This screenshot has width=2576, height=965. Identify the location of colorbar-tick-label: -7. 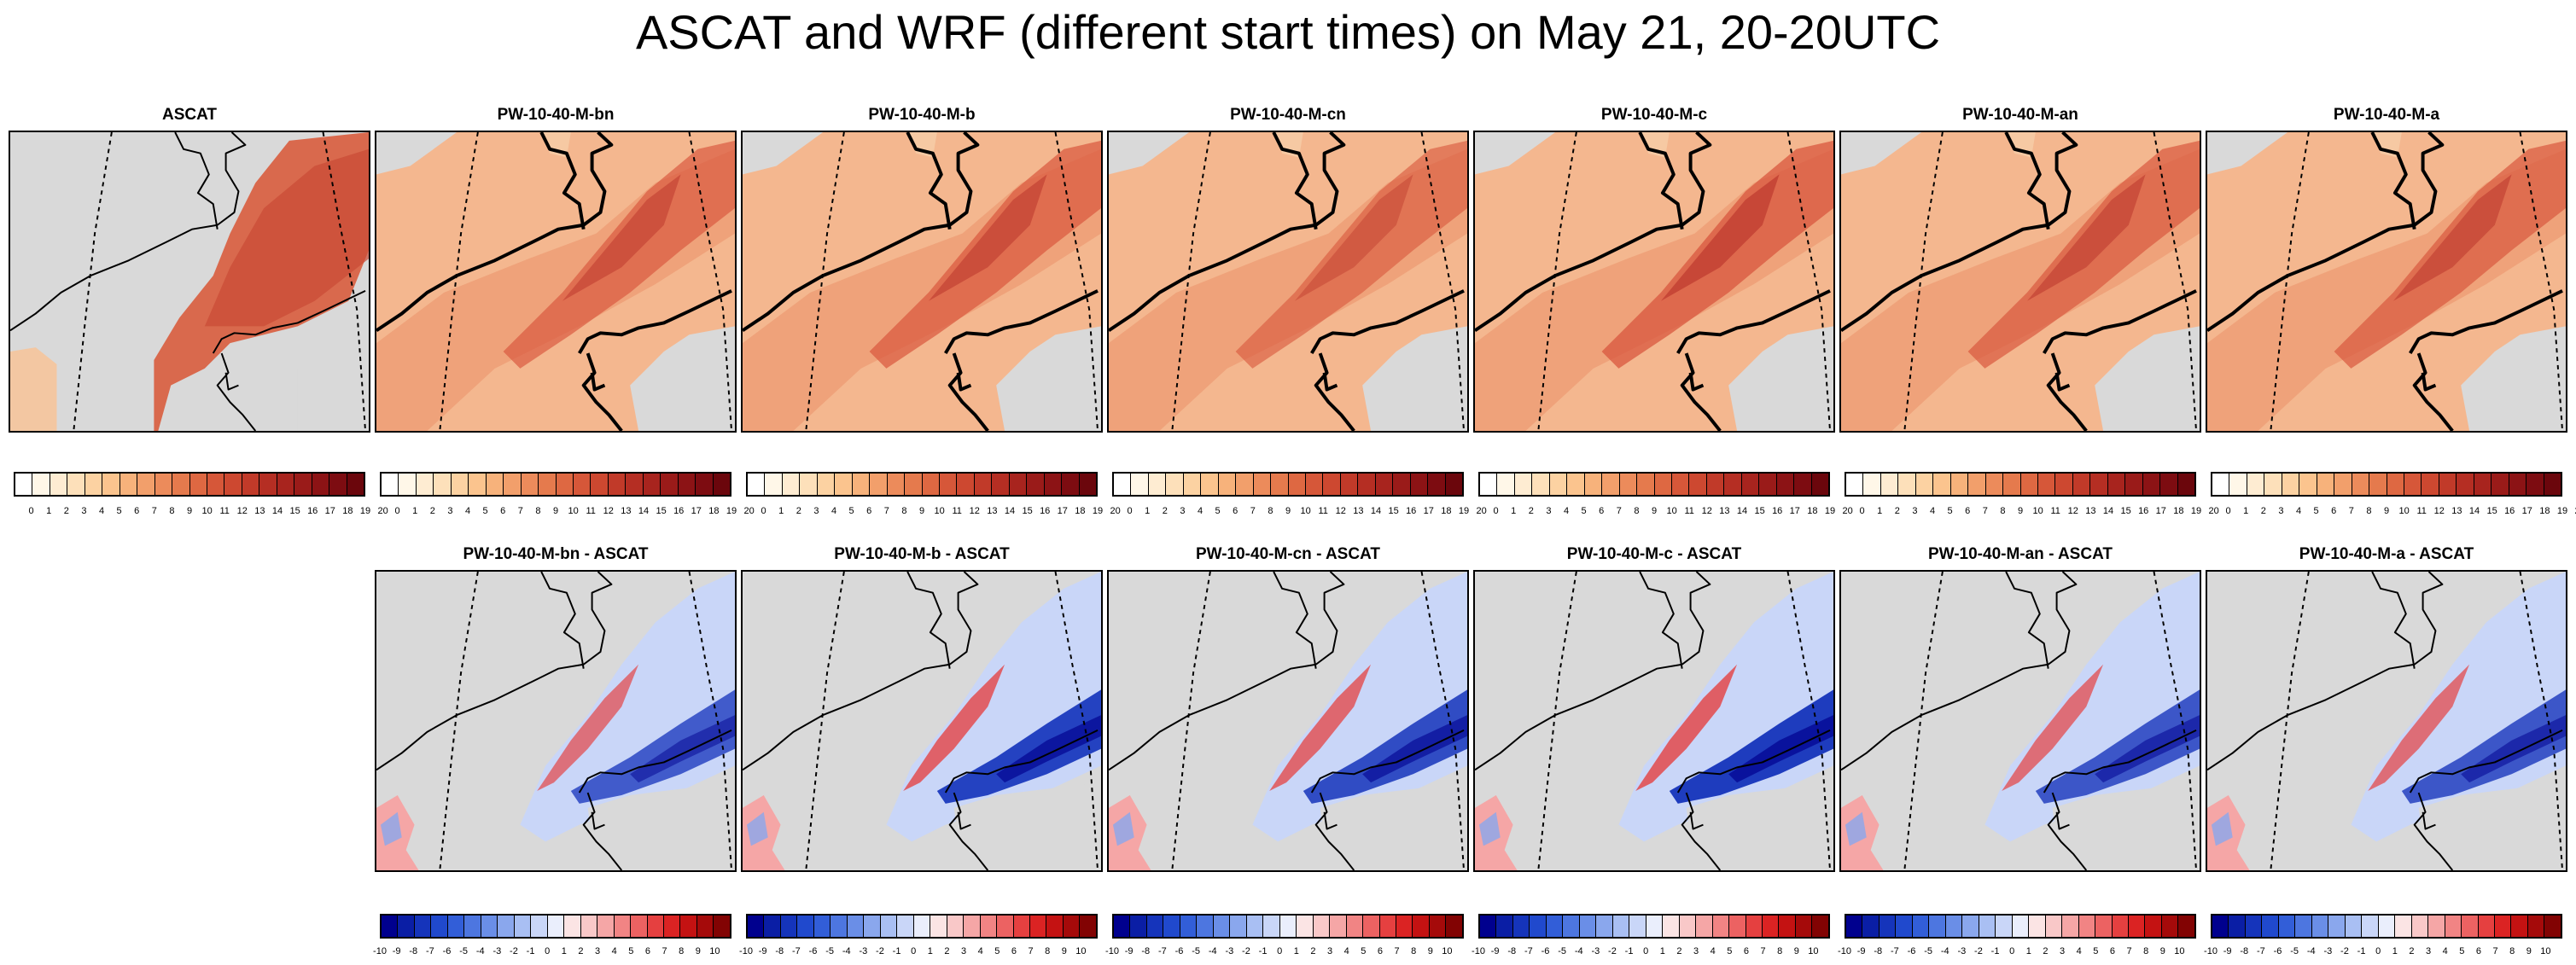
(2260, 951).